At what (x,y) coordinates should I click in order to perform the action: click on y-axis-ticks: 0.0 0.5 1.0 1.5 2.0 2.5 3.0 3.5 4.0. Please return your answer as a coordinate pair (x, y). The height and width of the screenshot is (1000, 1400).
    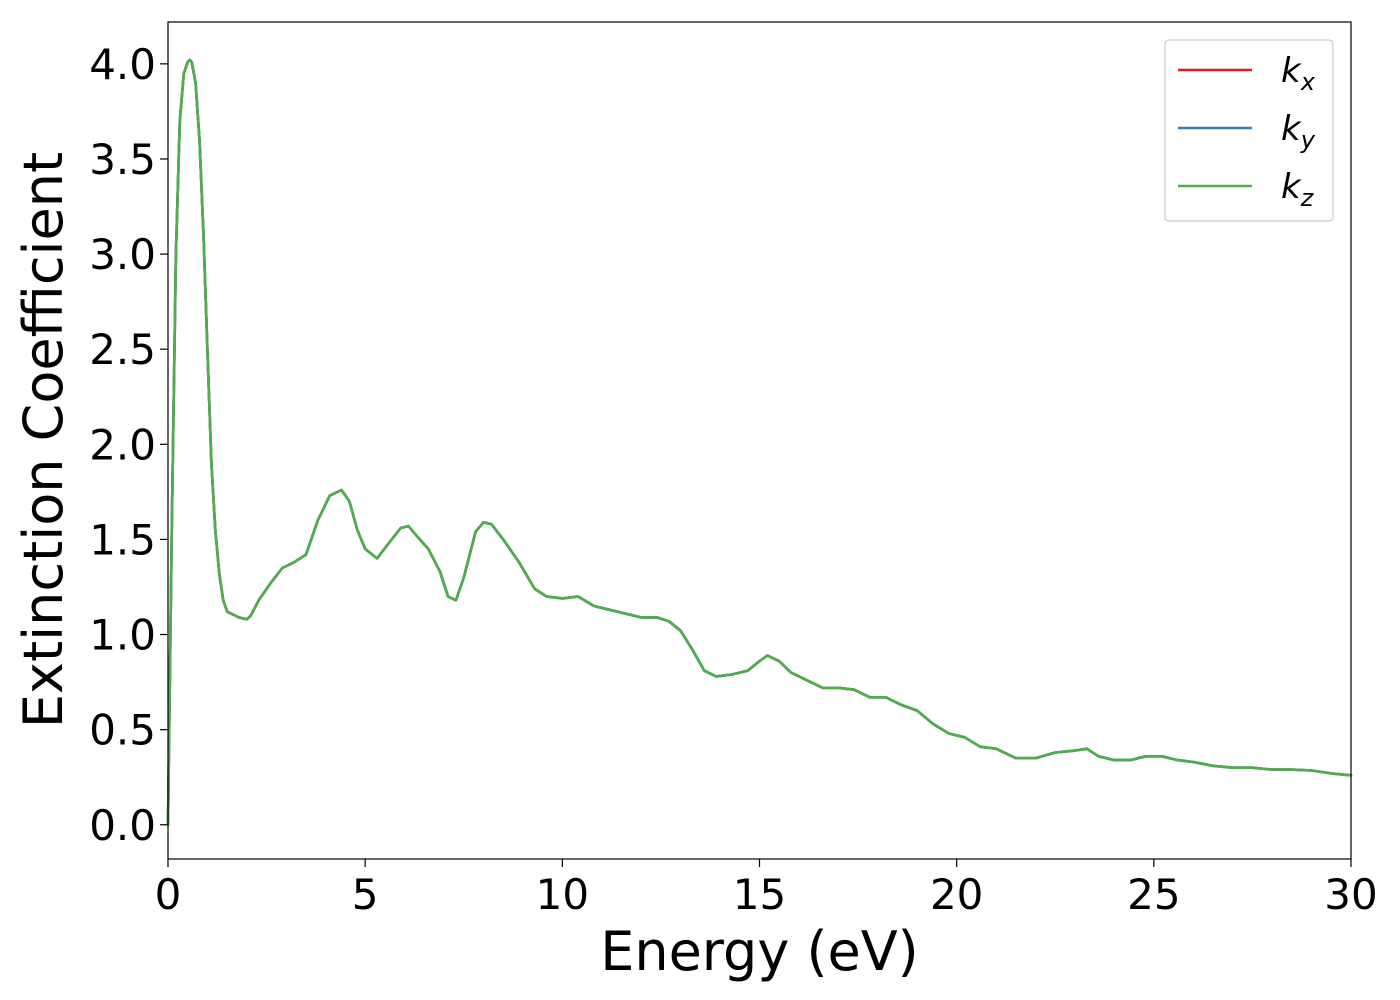
    Looking at the image, I should click on (128, 445).